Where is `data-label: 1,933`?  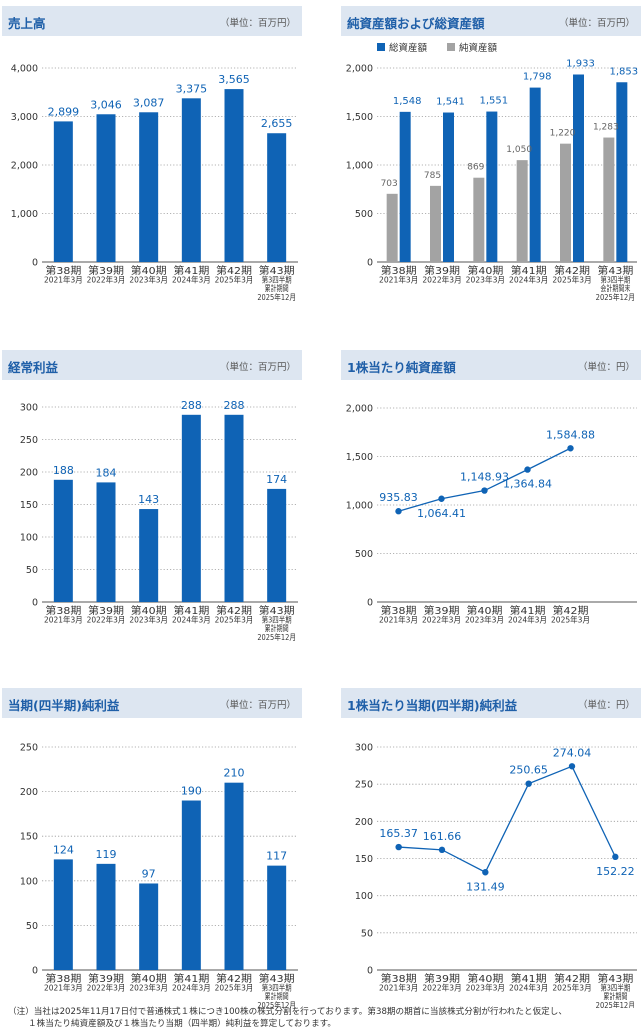 data-label: 1,933 is located at coordinates (580, 63).